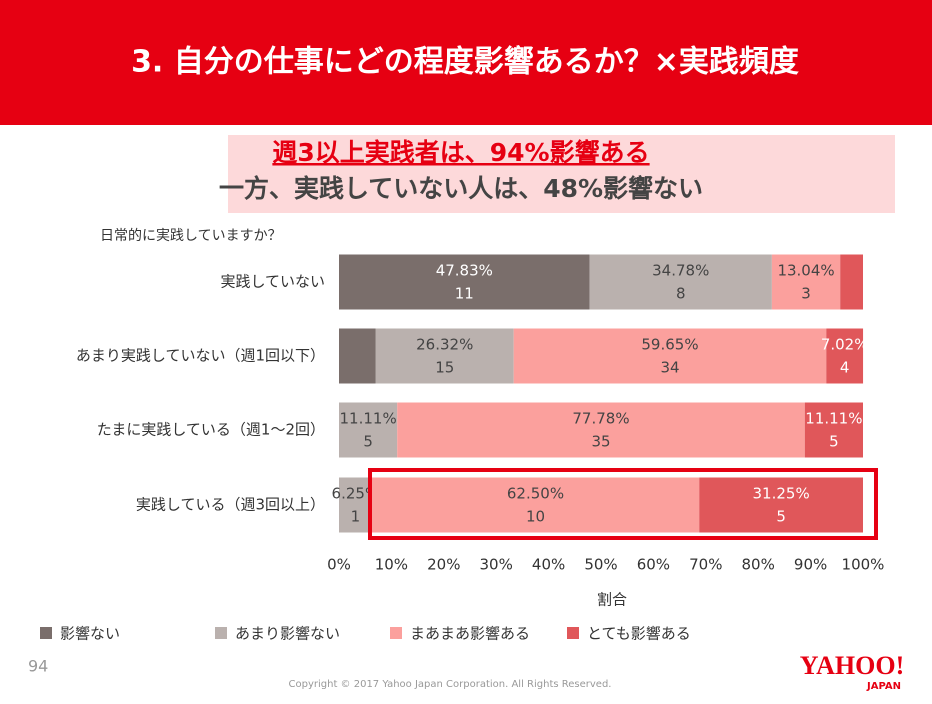 Image resolution: width=932 pixels, height=704 pixels. I want to click on page-number: 94, so click(38, 666).